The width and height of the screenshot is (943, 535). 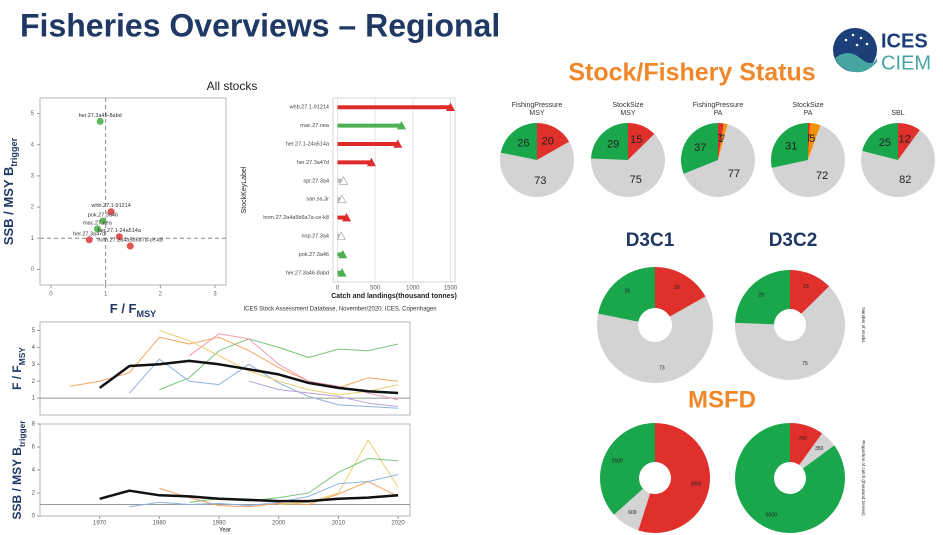 What do you see at coordinates (718, 105) in the screenshot?
I see `chart-title: FishingPressure` at bounding box center [718, 105].